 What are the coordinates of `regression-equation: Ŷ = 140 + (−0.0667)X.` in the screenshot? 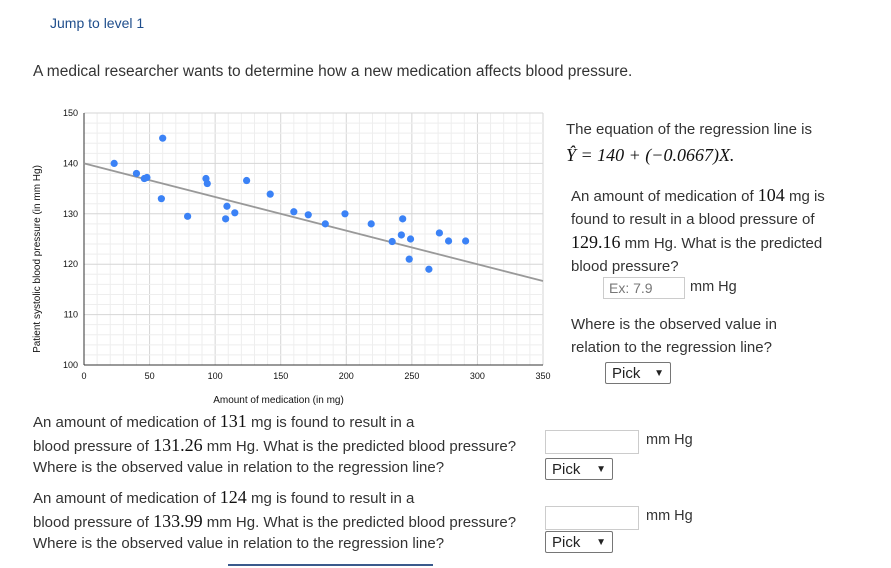 It's located at (650, 155).